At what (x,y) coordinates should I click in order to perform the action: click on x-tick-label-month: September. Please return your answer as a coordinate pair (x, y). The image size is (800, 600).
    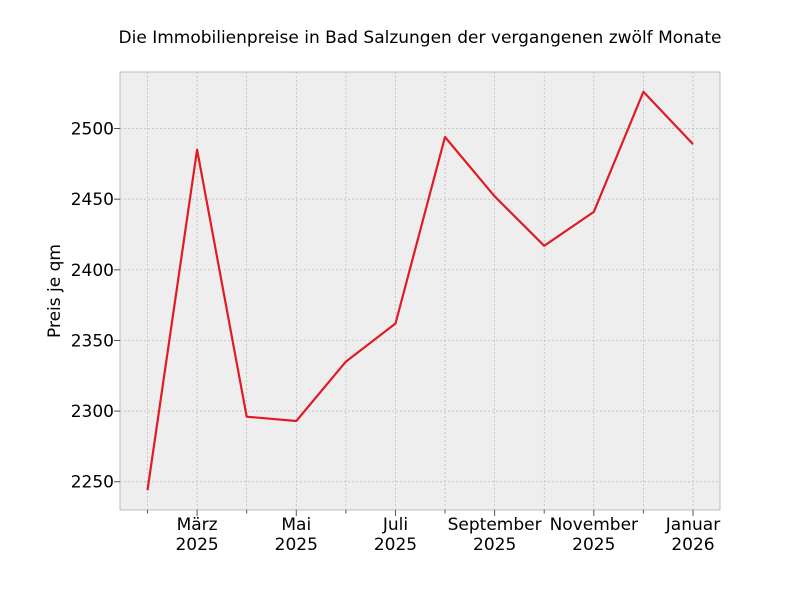
    Looking at the image, I should click on (495, 525).